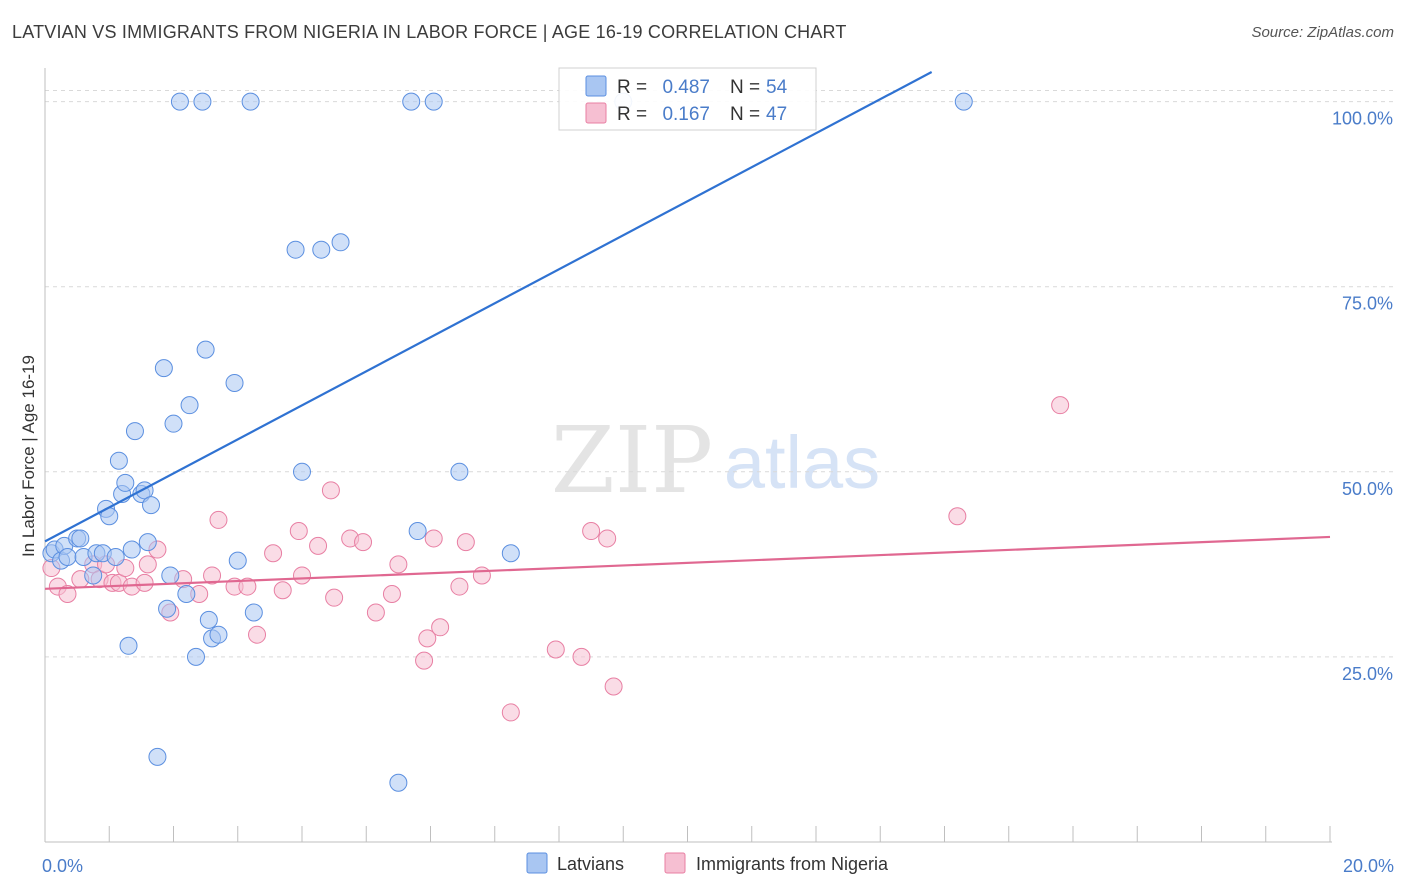  What do you see at coordinates (802, 462) in the screenshot?
I see `watermark-atlas: atlas` at bounding box center [802, 462].